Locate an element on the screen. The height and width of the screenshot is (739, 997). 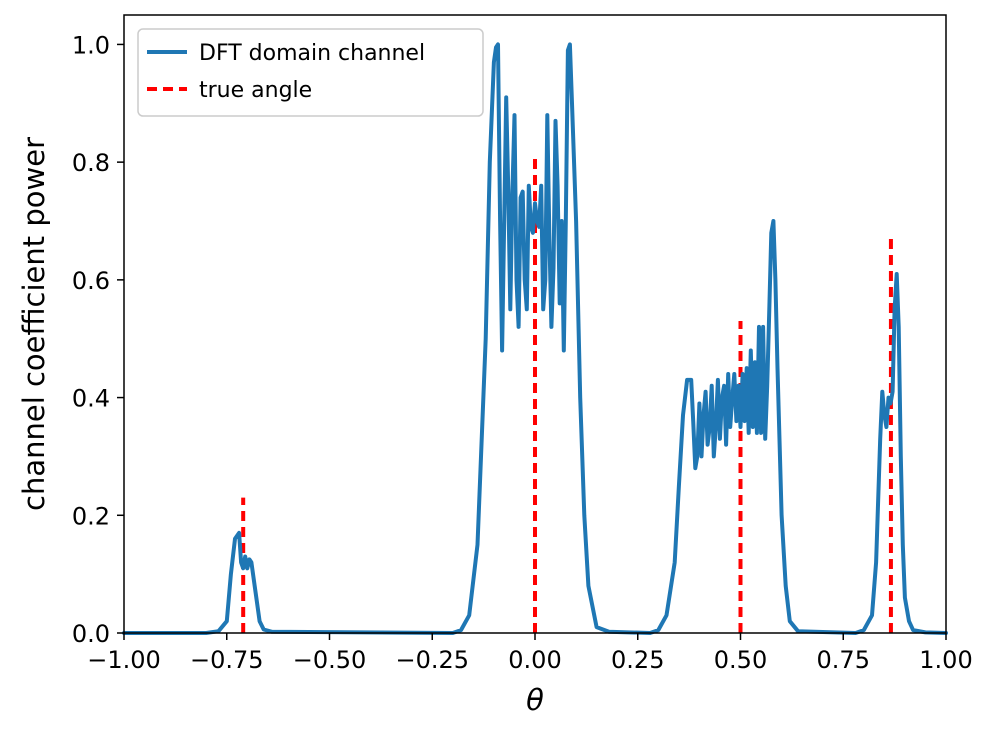
legend-box is located at coordinates (310, 72).